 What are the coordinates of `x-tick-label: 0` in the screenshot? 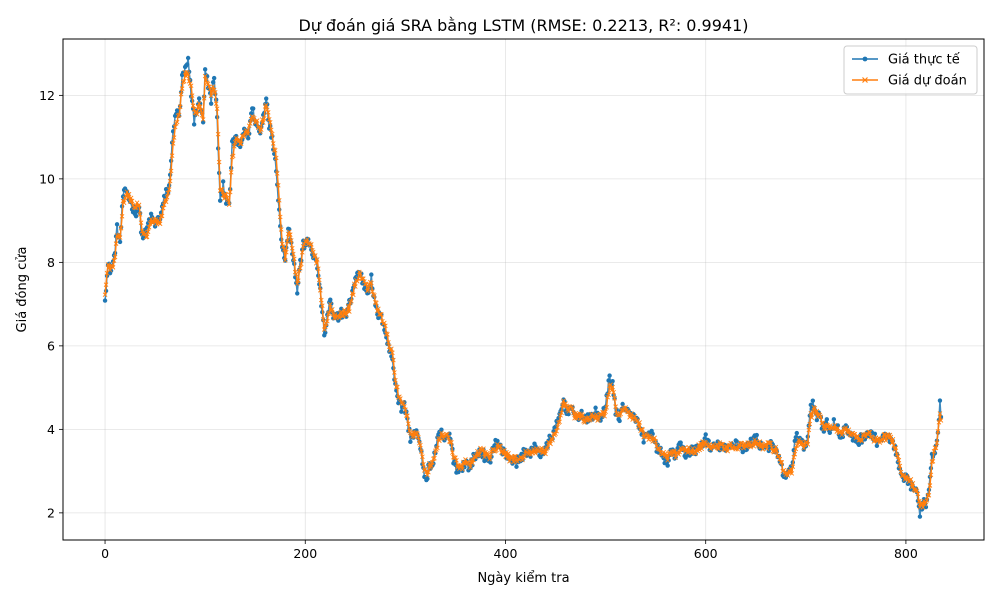 It's located at (105, 553).